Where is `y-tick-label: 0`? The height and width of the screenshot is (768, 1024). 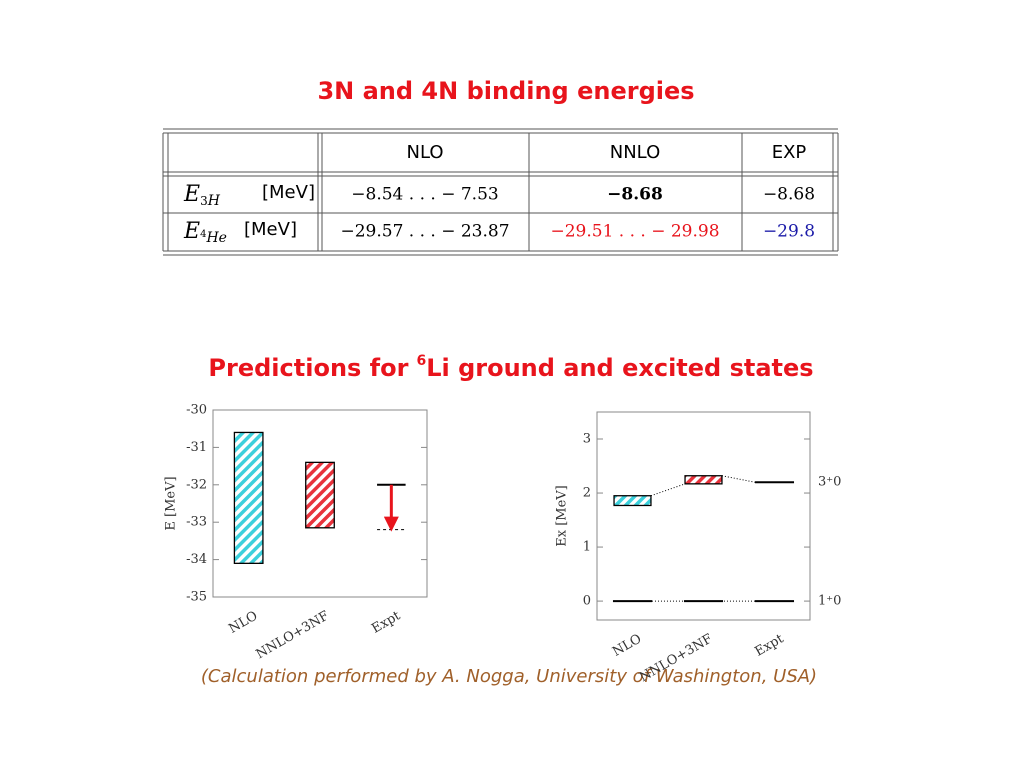 y-tick-label: 0 is located at coordinates (587, 601).